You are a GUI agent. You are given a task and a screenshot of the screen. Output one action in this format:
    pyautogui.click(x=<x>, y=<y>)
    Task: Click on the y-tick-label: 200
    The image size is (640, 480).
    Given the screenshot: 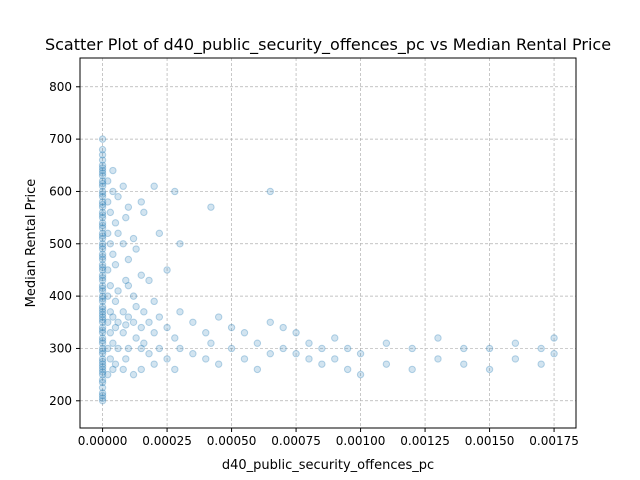 What is the action you would take?
    pyautogui.click(x=60, y=401)
    